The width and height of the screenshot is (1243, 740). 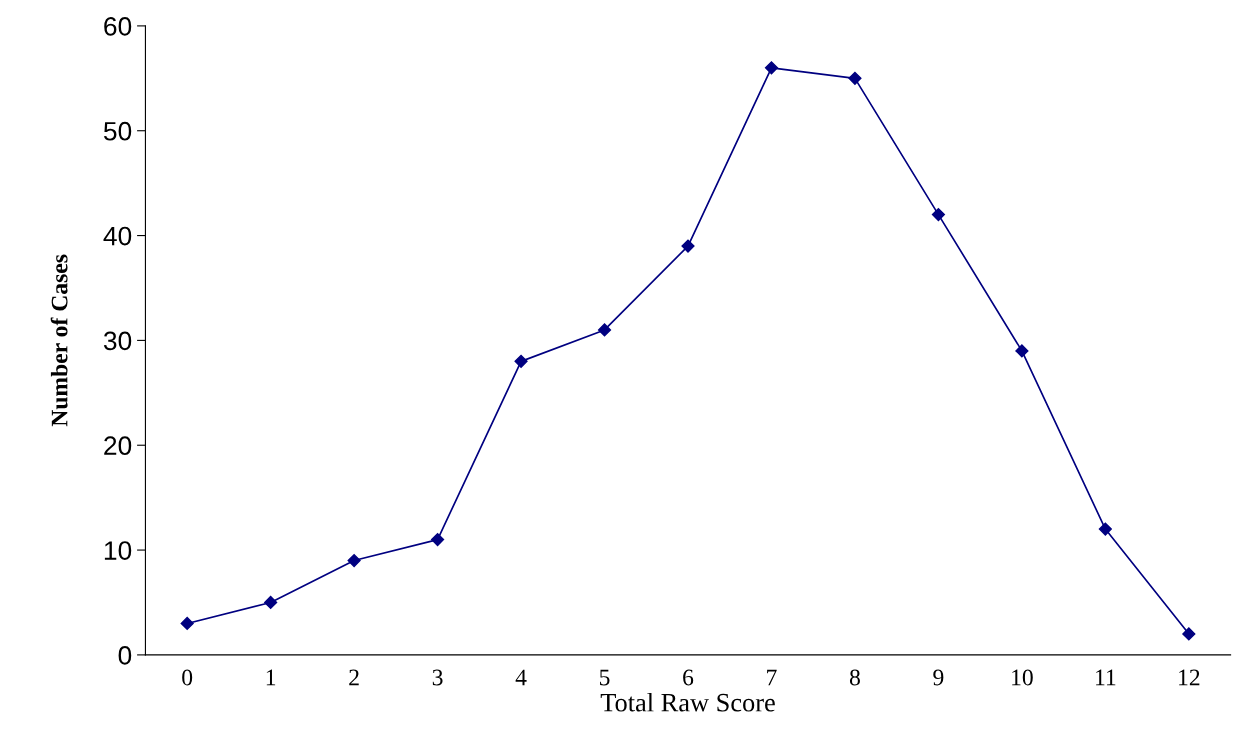 What do you see at coordinates (437, 677) in the screenshot?
I see `x-tick-label: 3` at bounding box center [437, 677].